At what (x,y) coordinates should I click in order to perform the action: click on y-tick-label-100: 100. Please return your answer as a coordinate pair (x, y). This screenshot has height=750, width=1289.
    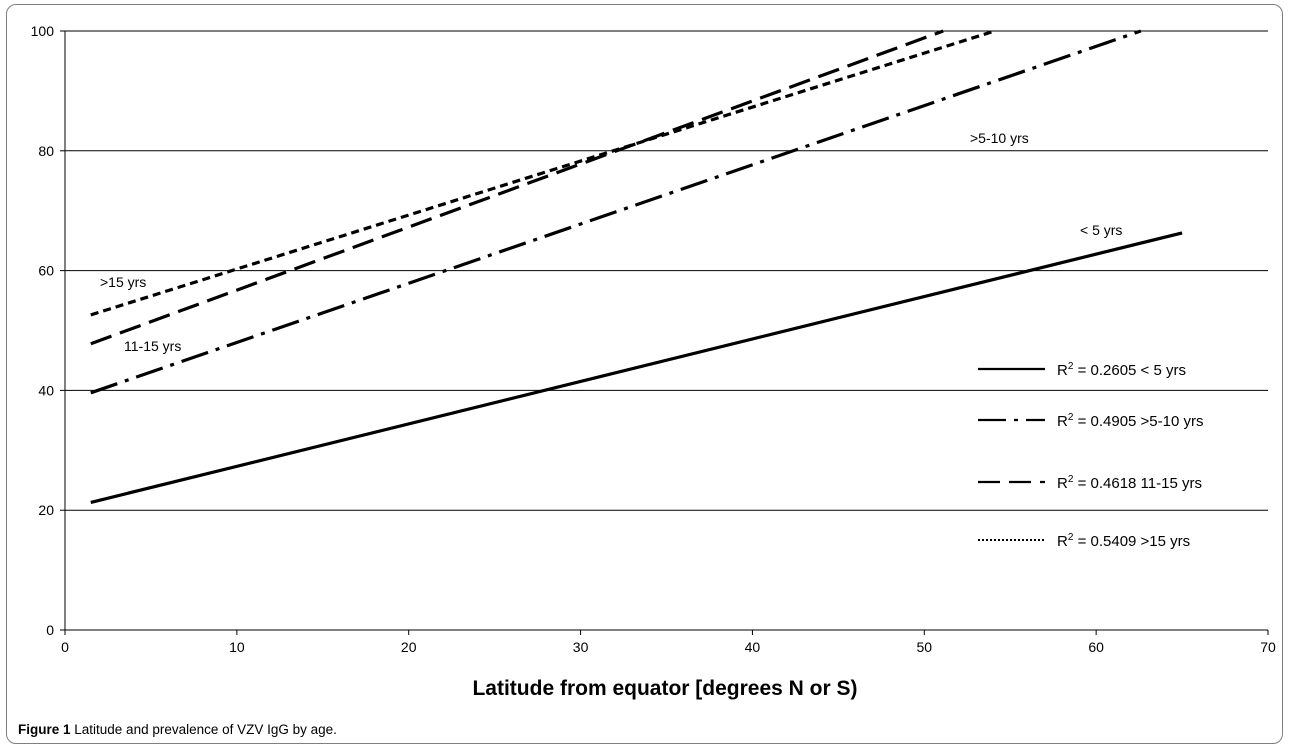
    Looking at the image, I should click on (43, 31).